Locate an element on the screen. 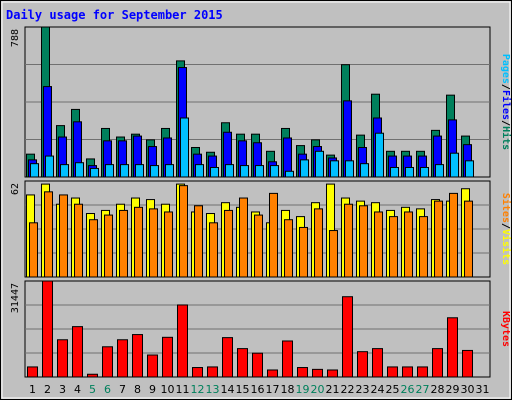 The height and width of the screenshot is (400, 512). day-label: 18 is located at coordinates (288, 389).